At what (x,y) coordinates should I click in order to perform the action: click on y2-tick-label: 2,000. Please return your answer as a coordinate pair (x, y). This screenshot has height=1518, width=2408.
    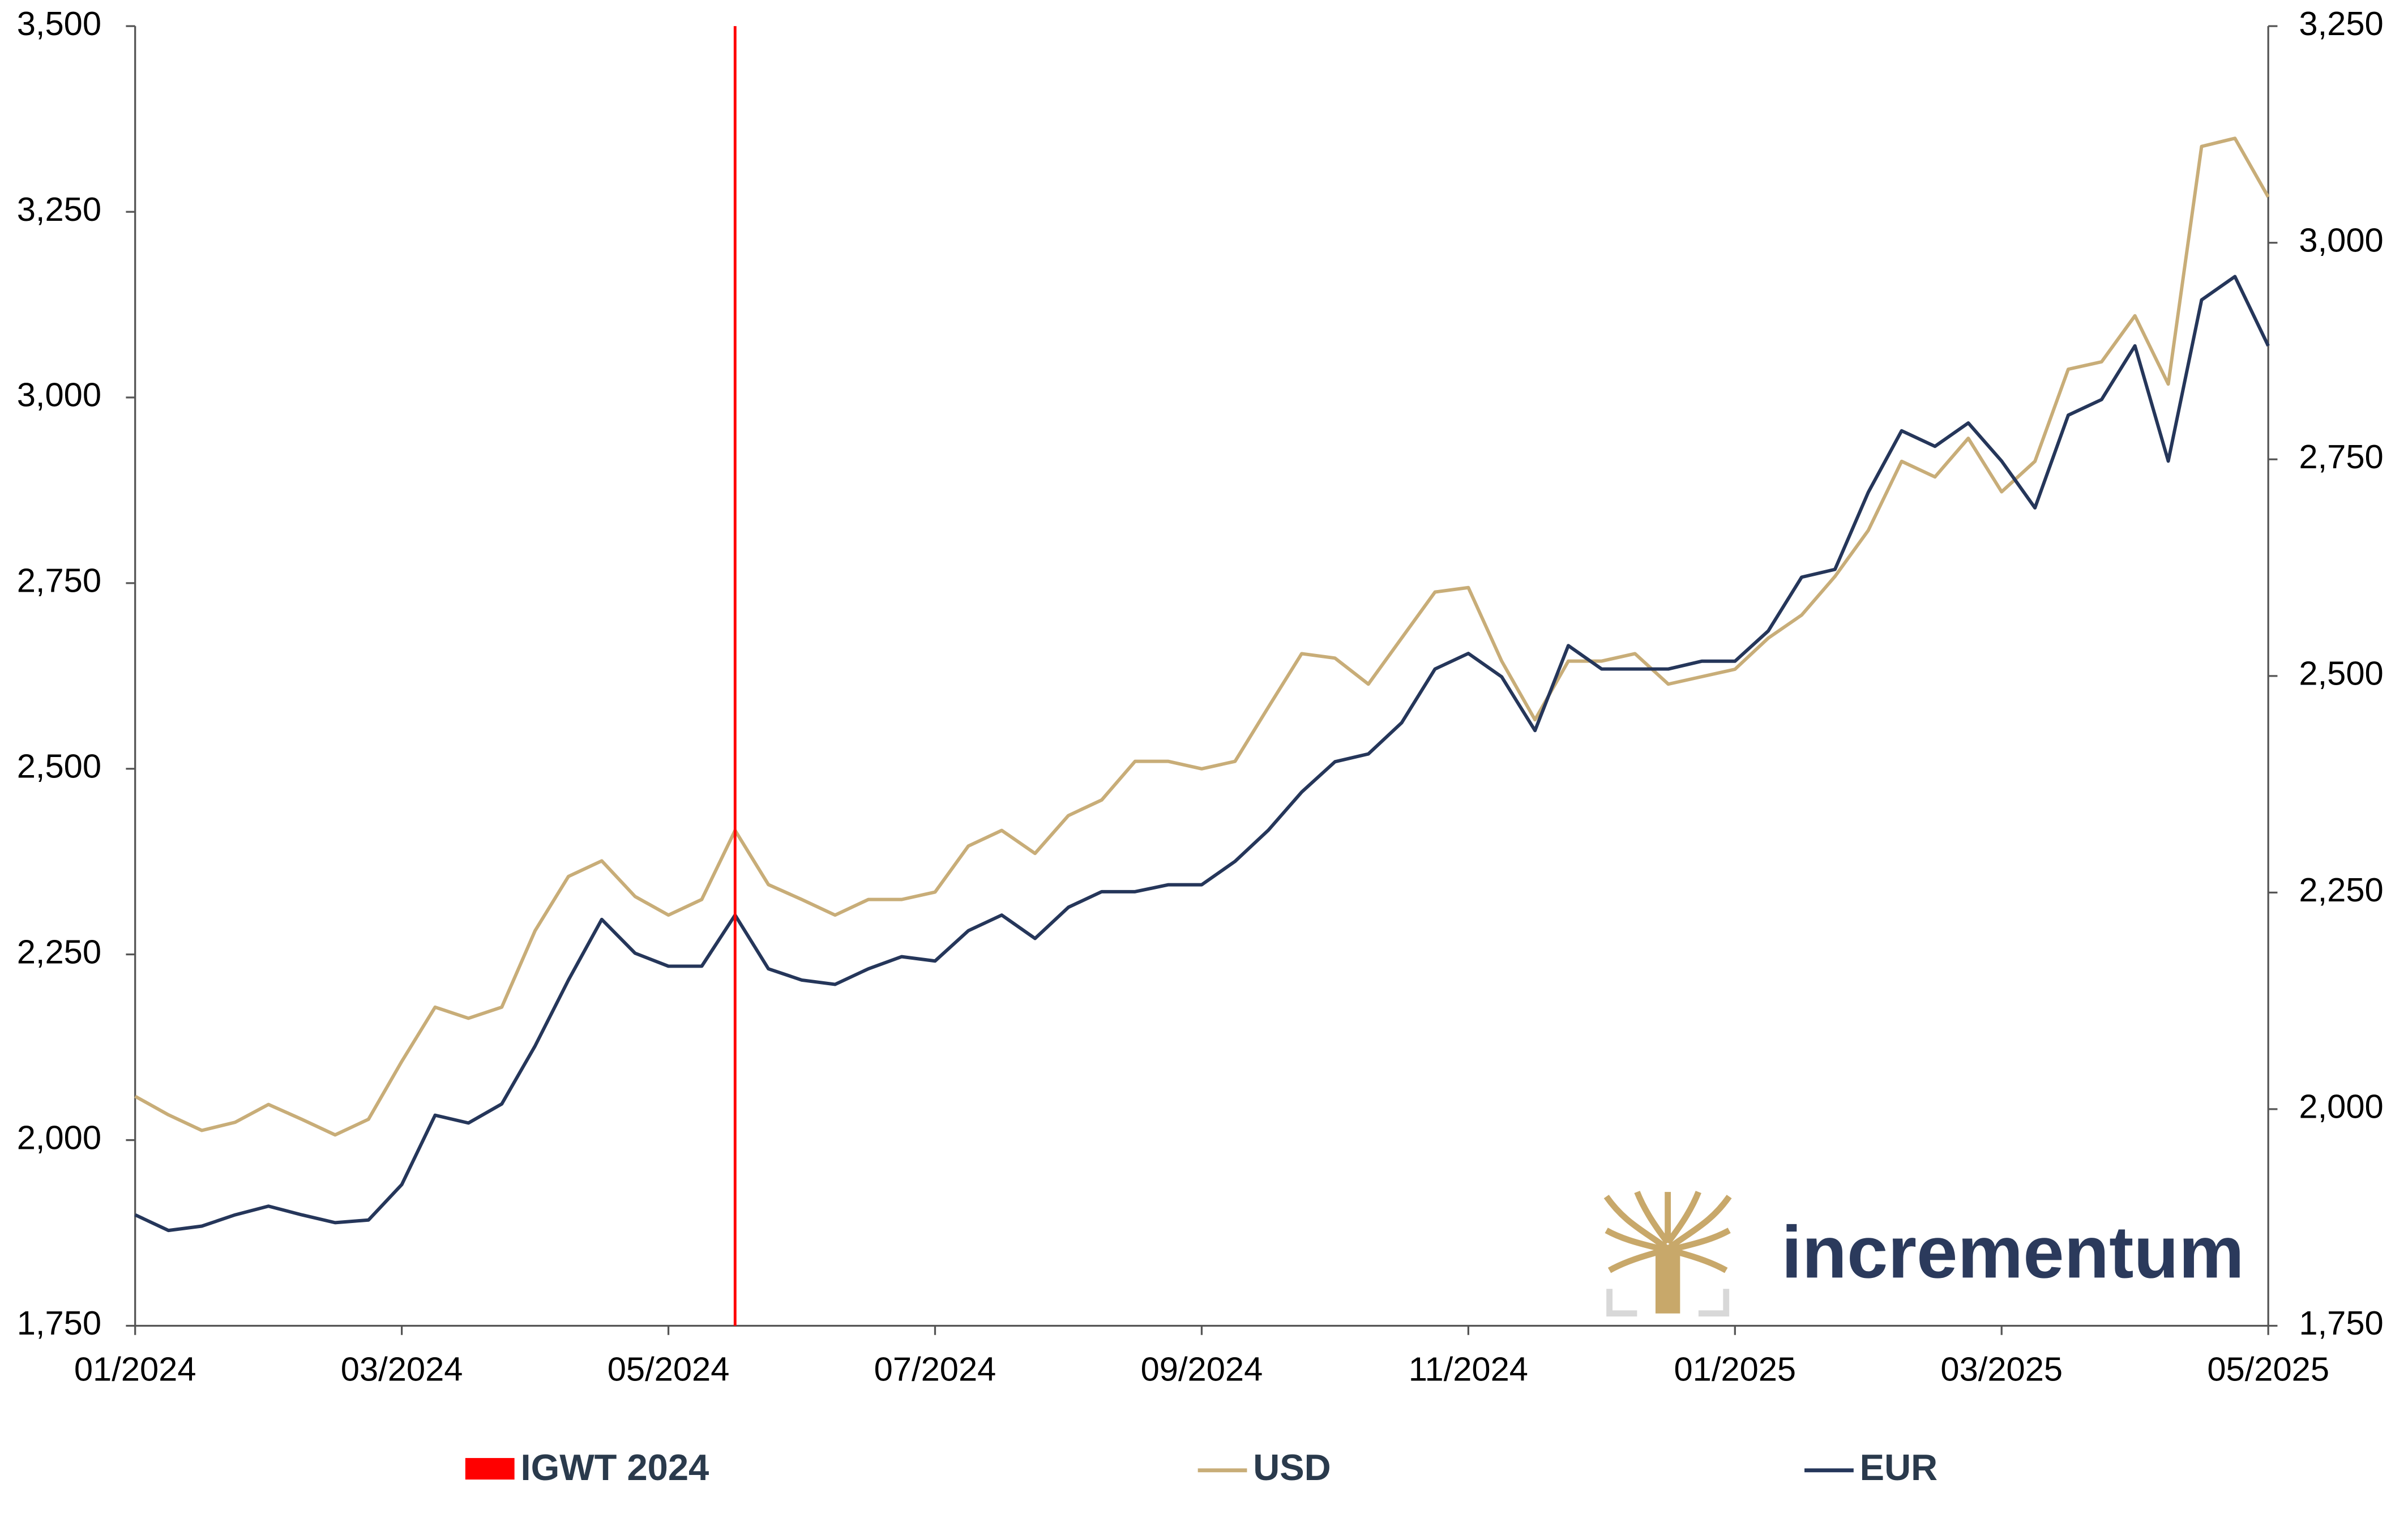
    Looking at the image, I should click on (2341, 1107).